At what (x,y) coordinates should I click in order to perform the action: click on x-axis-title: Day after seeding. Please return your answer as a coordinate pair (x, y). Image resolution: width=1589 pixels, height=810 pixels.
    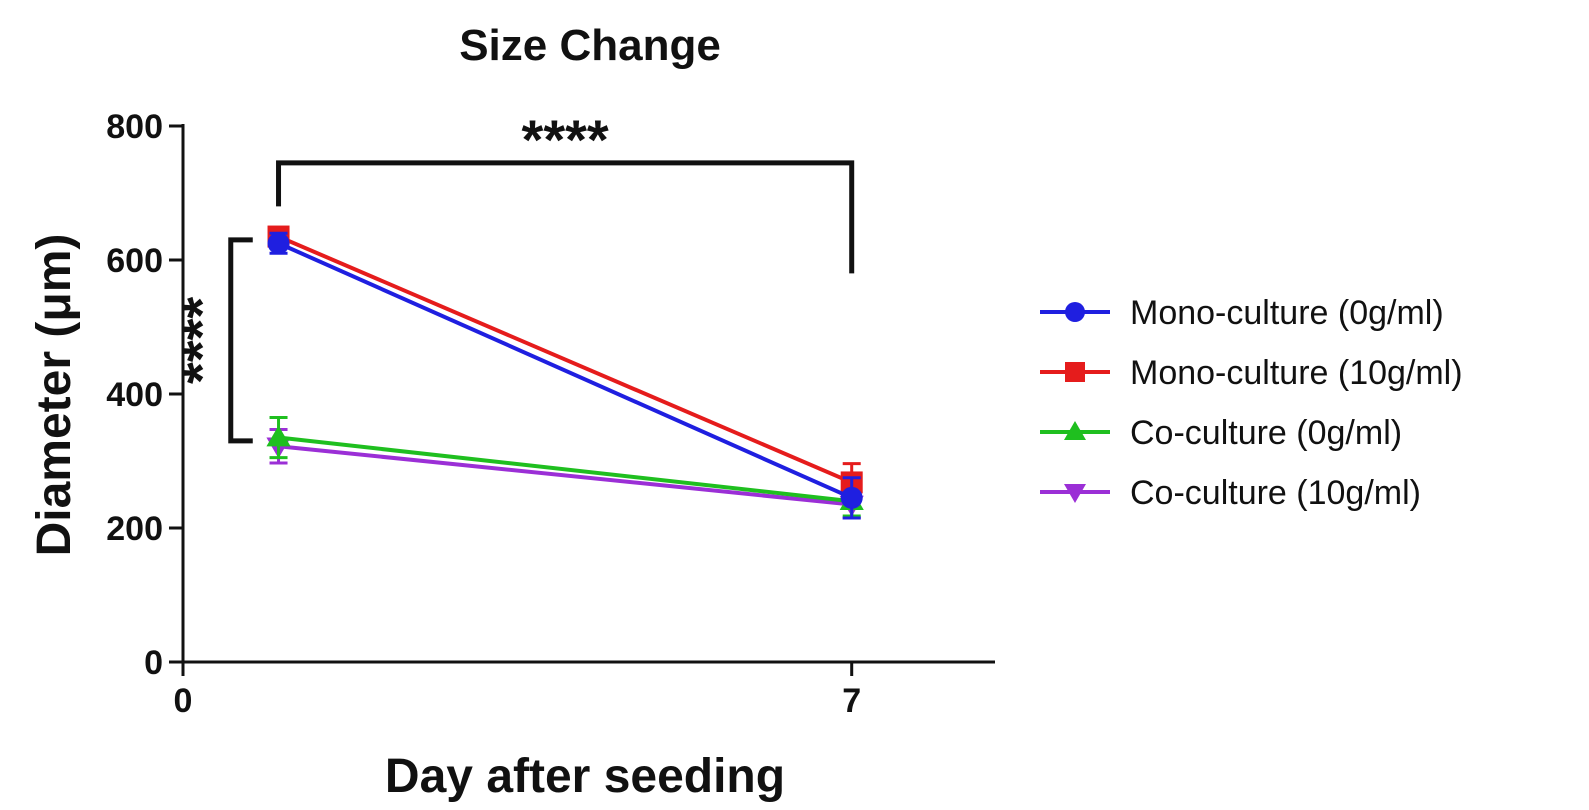
    Looking at the image, I should click on (585, 776).